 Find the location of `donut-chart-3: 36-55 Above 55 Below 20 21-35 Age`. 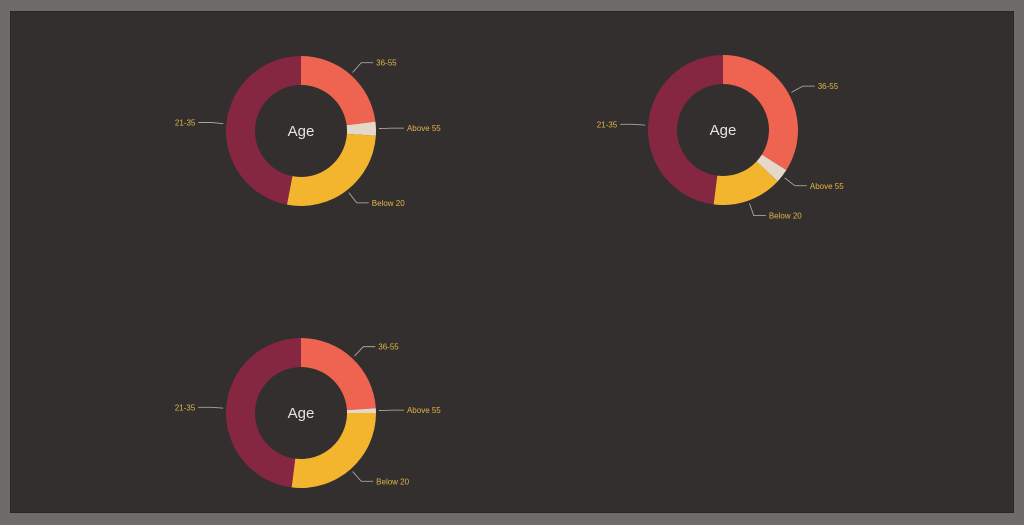

donut-chart-3: 36-55 Above 55 Below 20 21-35 Age is located at coordinates (308, 413).